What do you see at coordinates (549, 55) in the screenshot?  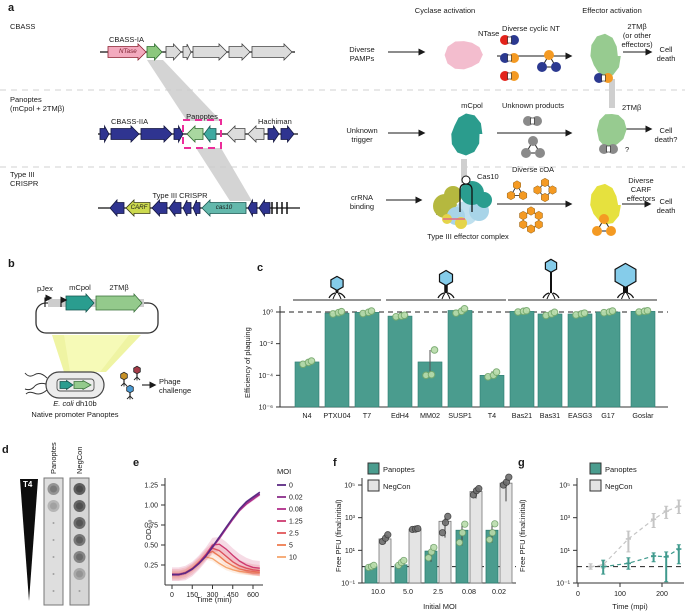 I see `nt-circle` at bounding box center [549, 55].